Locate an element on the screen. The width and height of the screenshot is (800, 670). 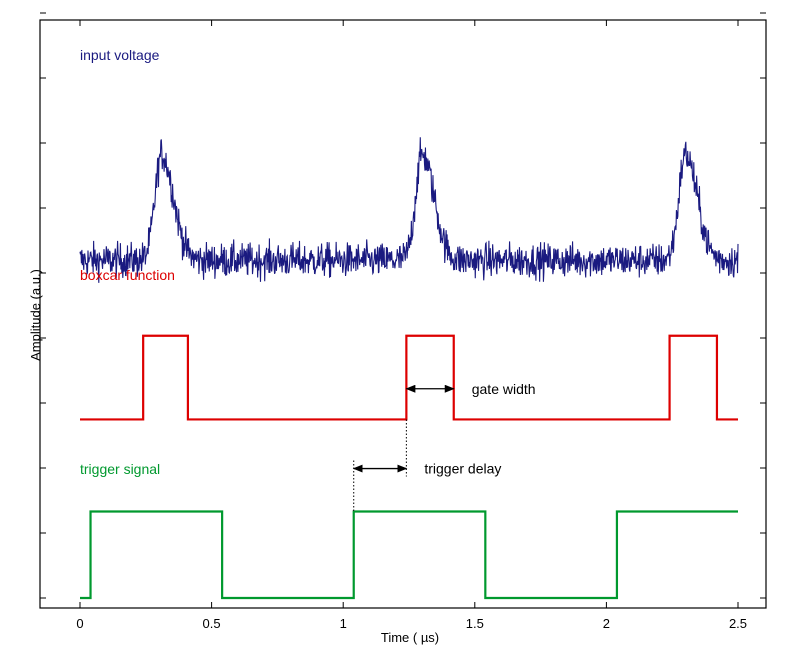
series-label-1: boxcar function is located at coordinates (127, 275).